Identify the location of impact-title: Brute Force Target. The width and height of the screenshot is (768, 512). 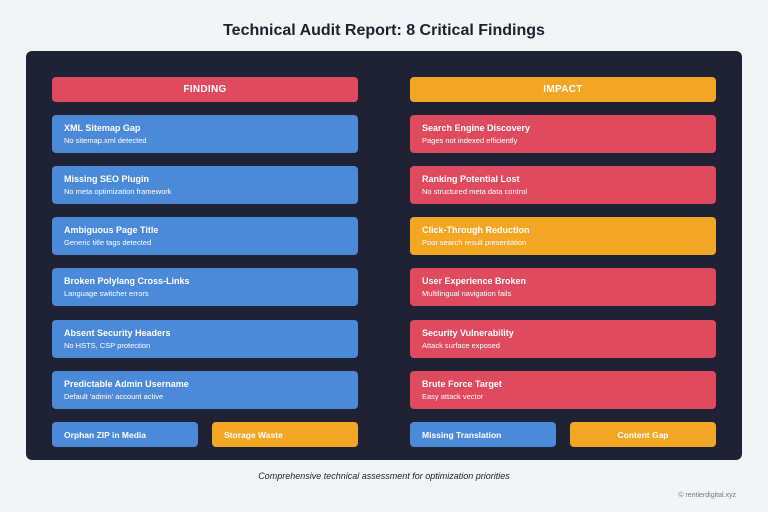
(462, 384).